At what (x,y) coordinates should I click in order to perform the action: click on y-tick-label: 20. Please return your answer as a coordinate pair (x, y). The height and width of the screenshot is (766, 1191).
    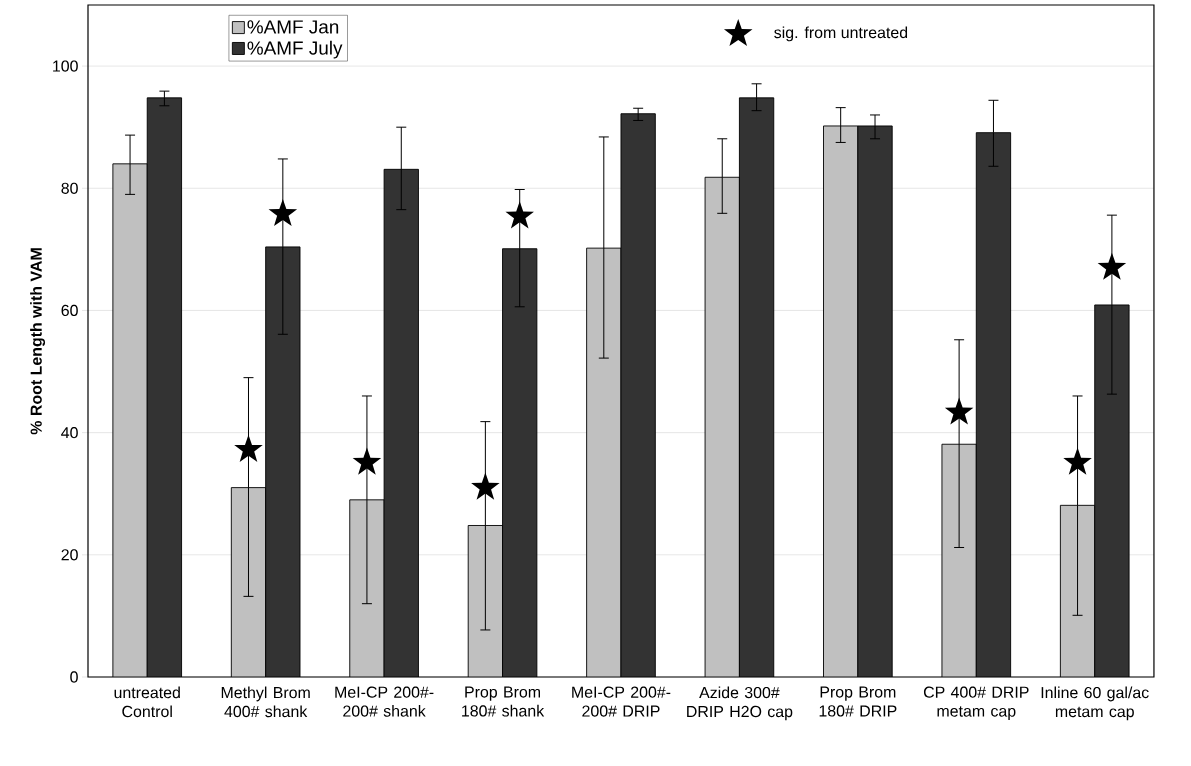
    Looking at the image, I should click on (69, 555).